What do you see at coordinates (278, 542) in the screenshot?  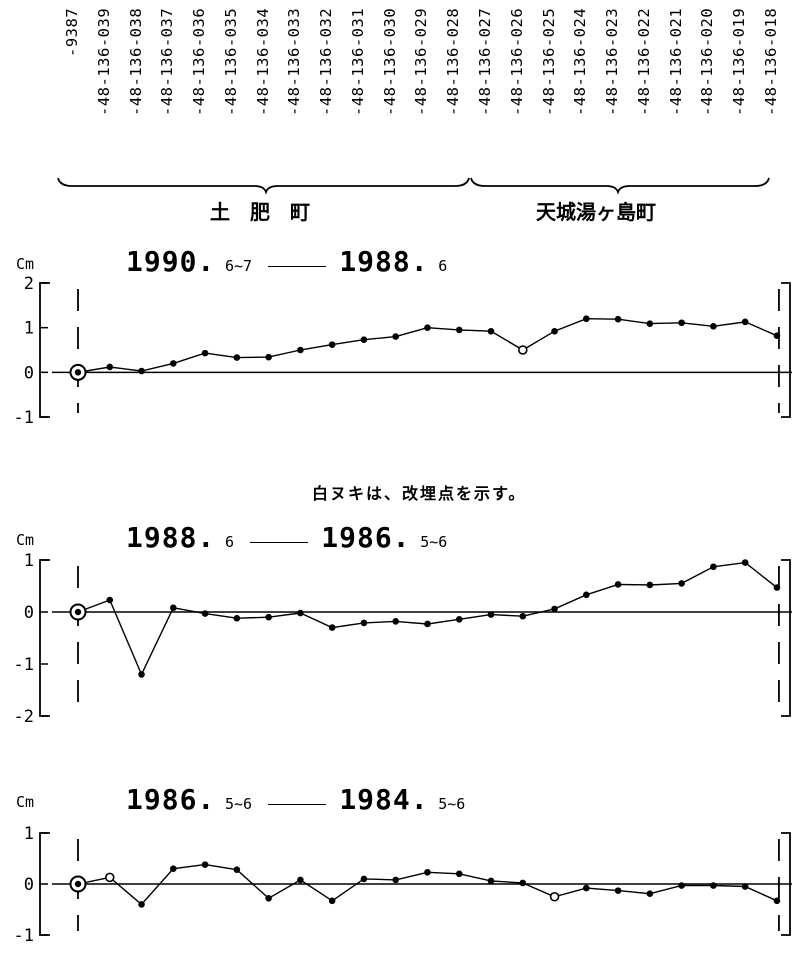 I see `title-2-dash` at bounding box center [278, 542].